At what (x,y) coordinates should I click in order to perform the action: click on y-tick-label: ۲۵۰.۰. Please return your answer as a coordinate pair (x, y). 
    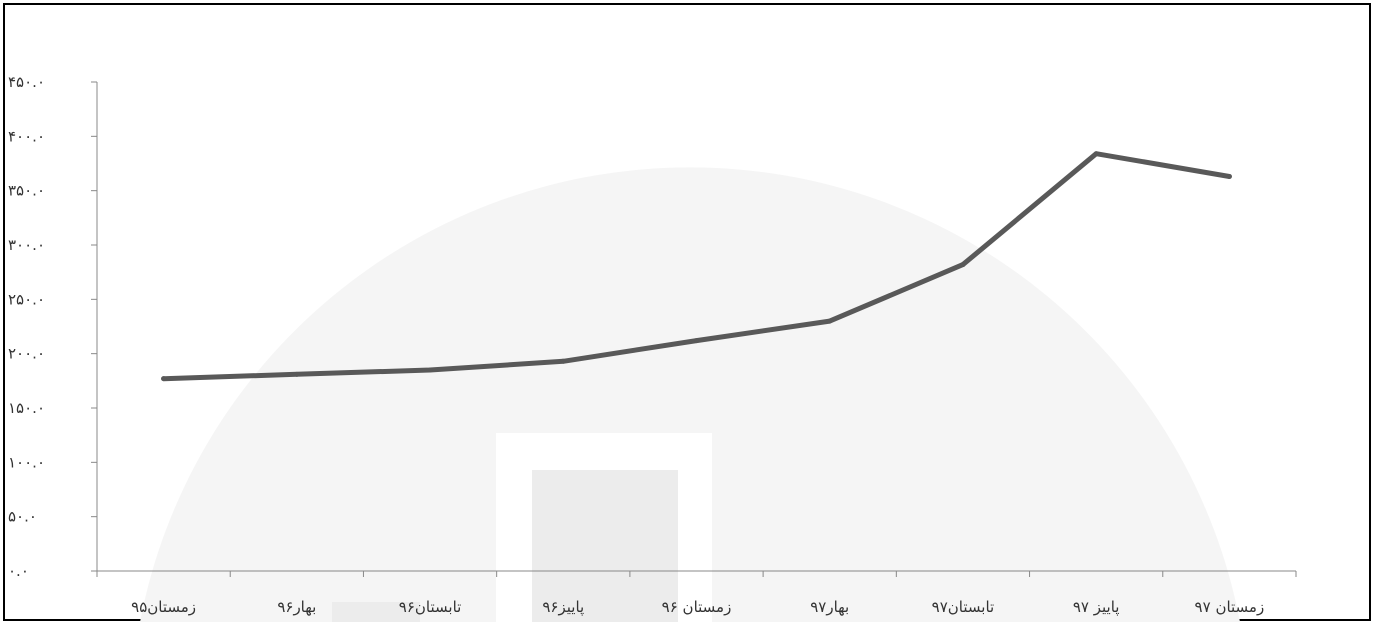
    Looking at the image, I should click on (26, 299).